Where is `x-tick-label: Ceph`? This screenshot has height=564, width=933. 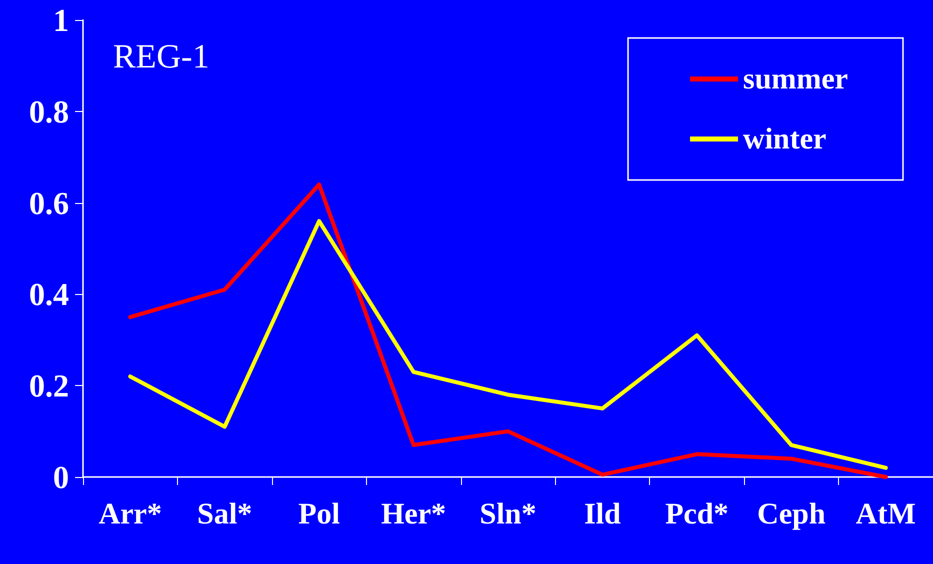 x-tick-label: Ceph is located at coordinates (791, 514).